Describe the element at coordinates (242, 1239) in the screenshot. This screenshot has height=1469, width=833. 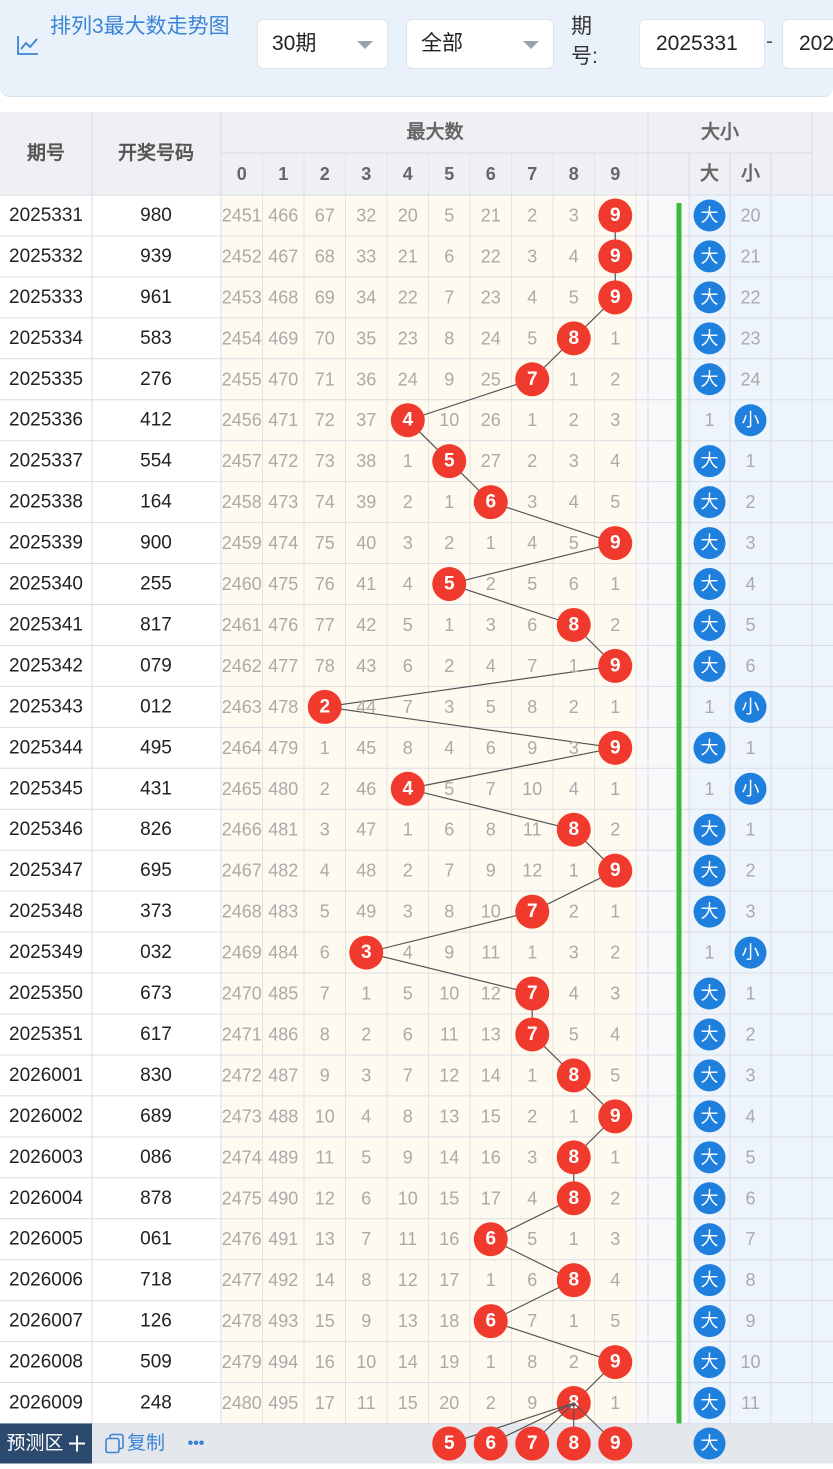
I see `miss-count: 2476` at that location.